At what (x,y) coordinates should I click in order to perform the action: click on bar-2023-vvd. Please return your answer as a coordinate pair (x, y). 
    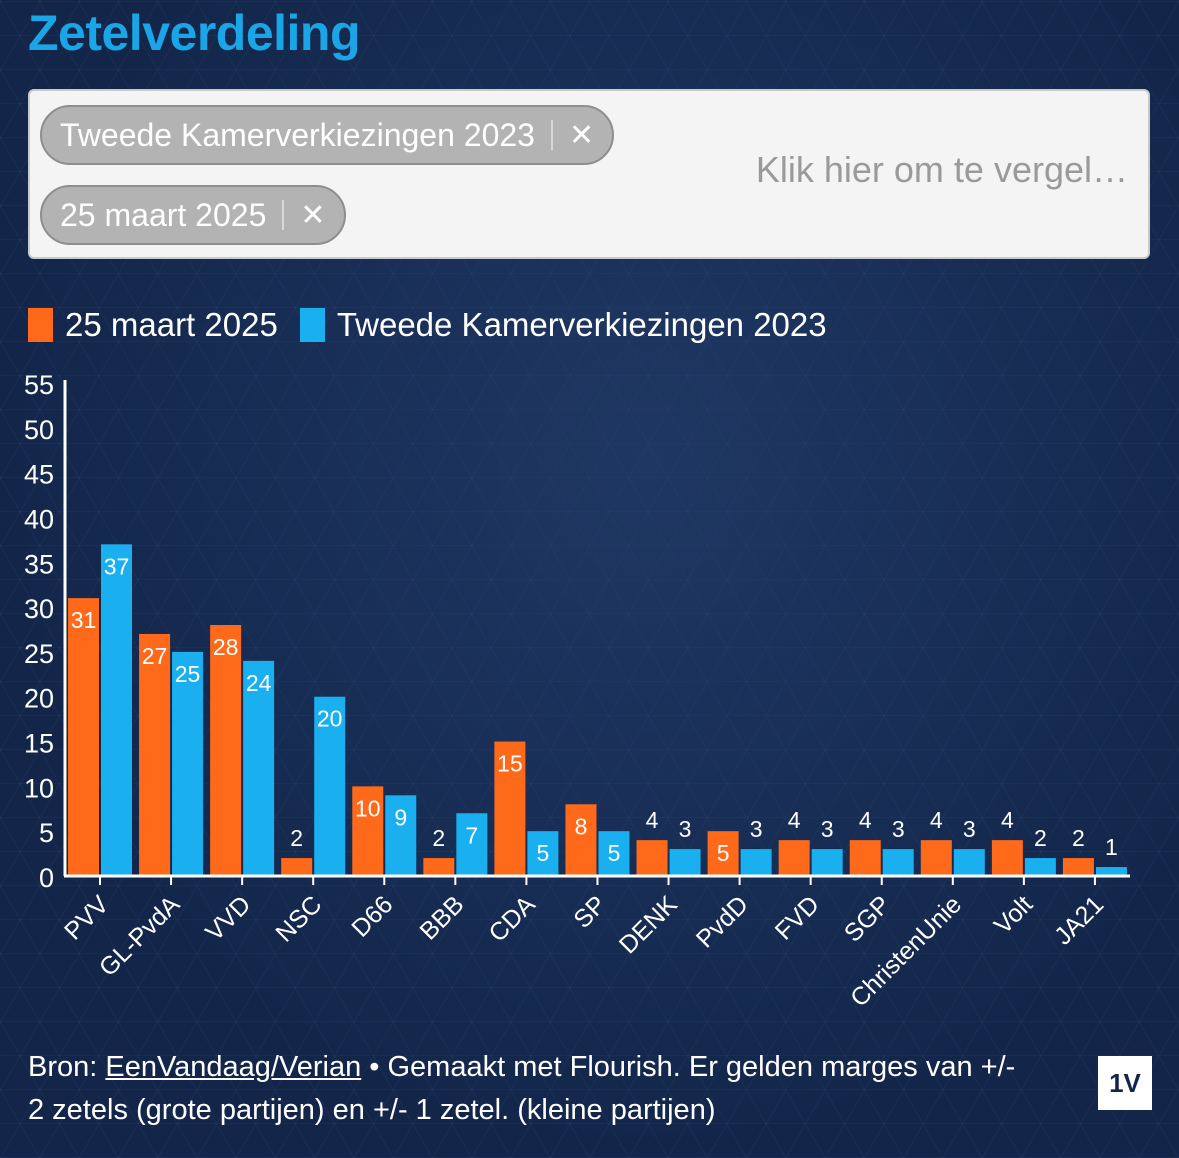
    Looking at the image, I should click on (259, 768).